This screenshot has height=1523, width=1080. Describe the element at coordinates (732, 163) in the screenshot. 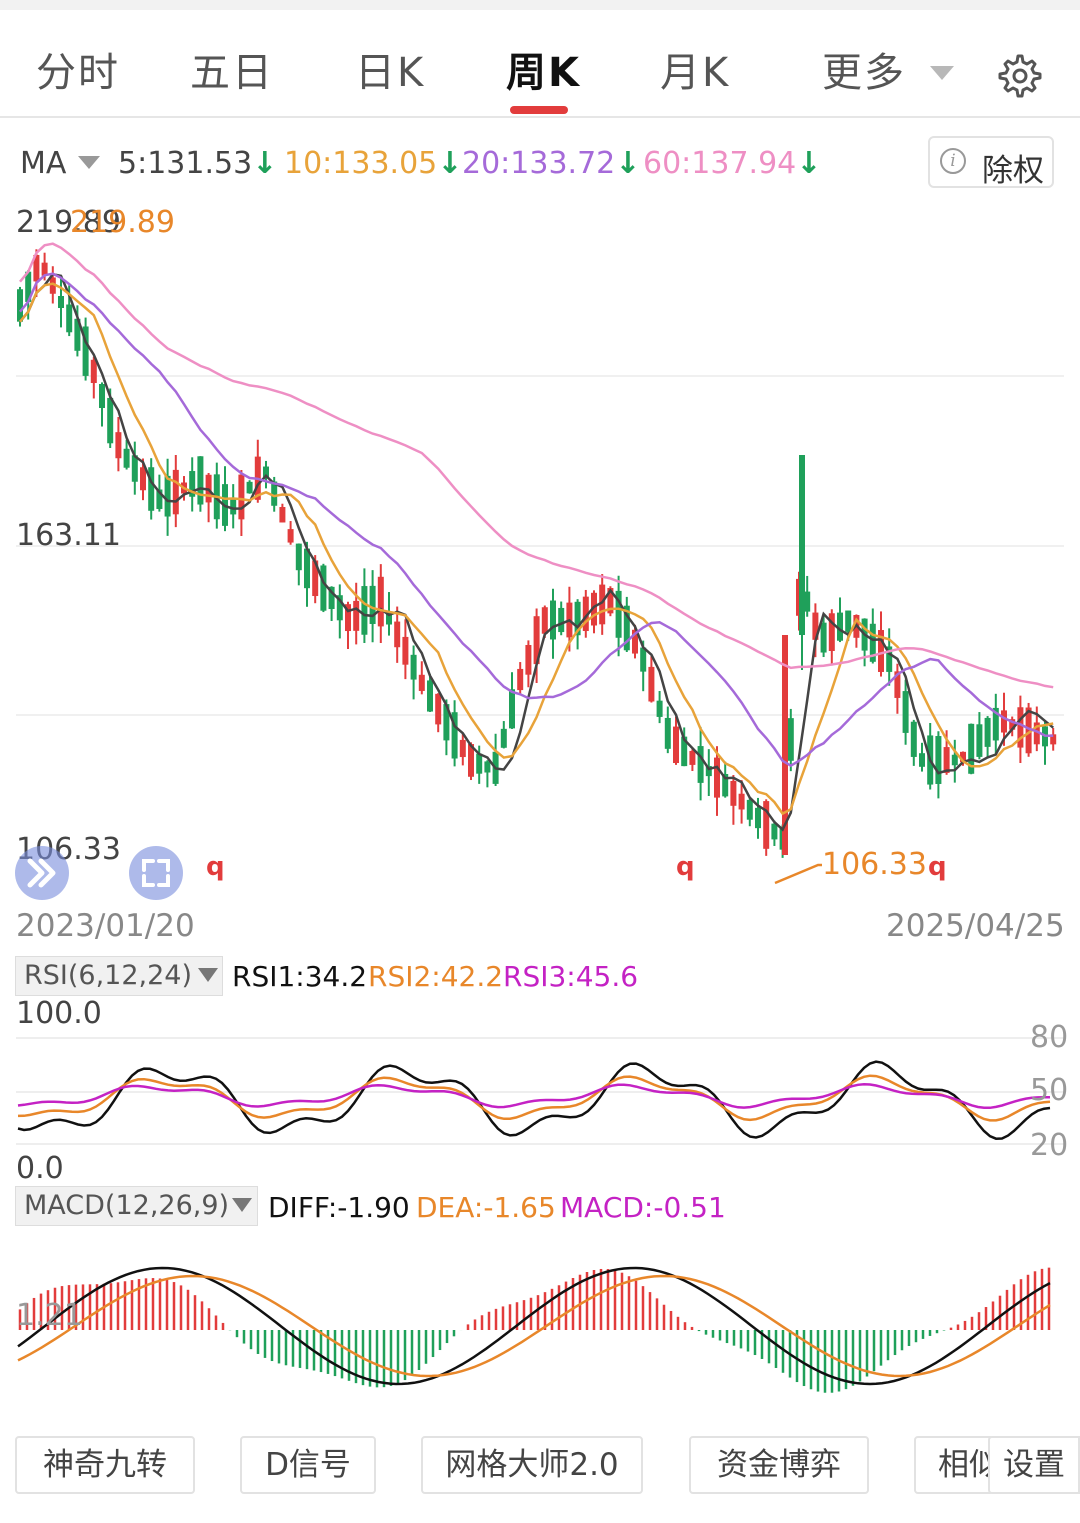

I see `ma60-value: 60:137.94↓` at that location.